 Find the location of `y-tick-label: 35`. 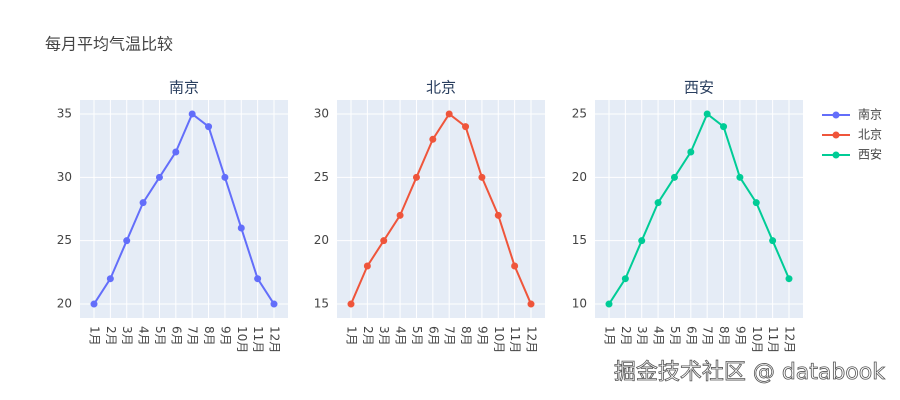

y-tick-label: 35 is located at coordinates (64, 113).